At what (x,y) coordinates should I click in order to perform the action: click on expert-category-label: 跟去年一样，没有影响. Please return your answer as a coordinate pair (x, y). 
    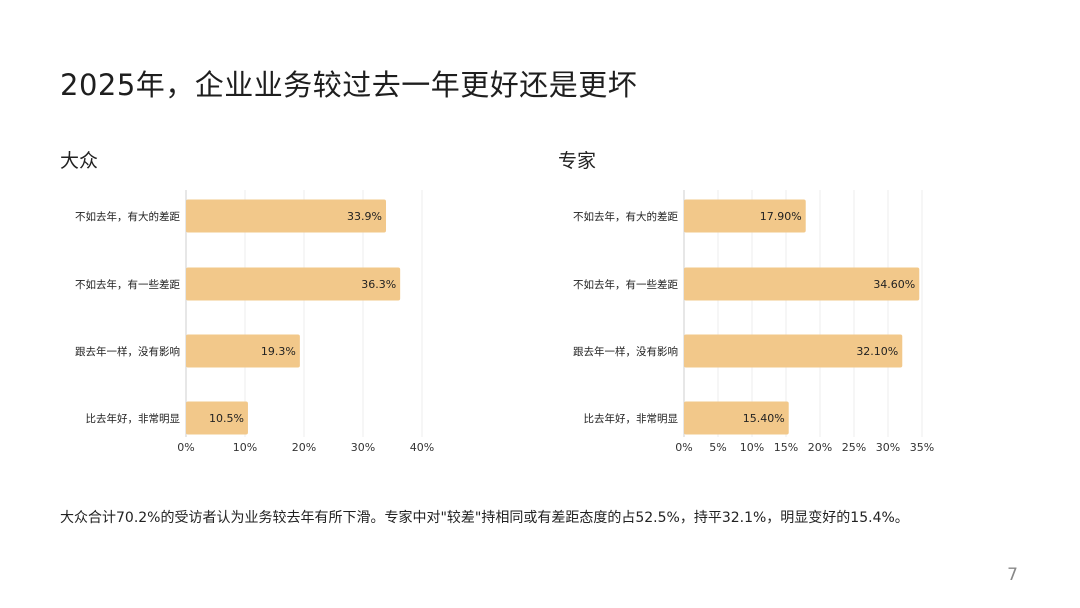
    Looking at the image, I should click on (625, 351).